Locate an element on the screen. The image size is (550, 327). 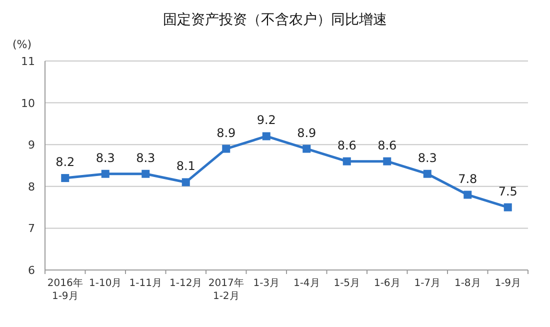
data-label: 8.2 is located at coordinates (65, 162).